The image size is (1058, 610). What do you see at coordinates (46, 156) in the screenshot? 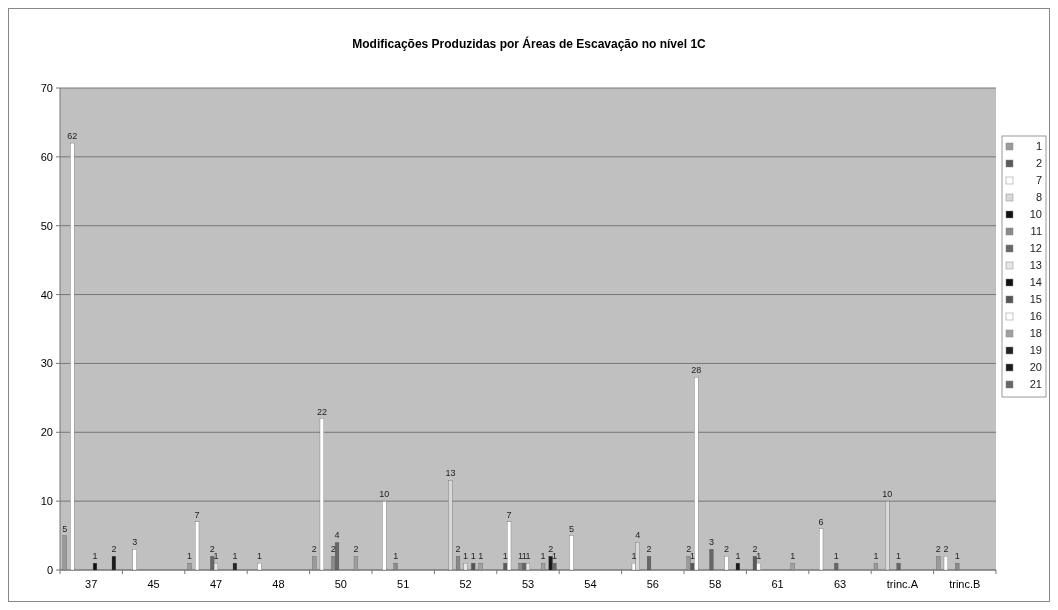
I see `y-tick-label: 60` at bounding box center [46, 156].